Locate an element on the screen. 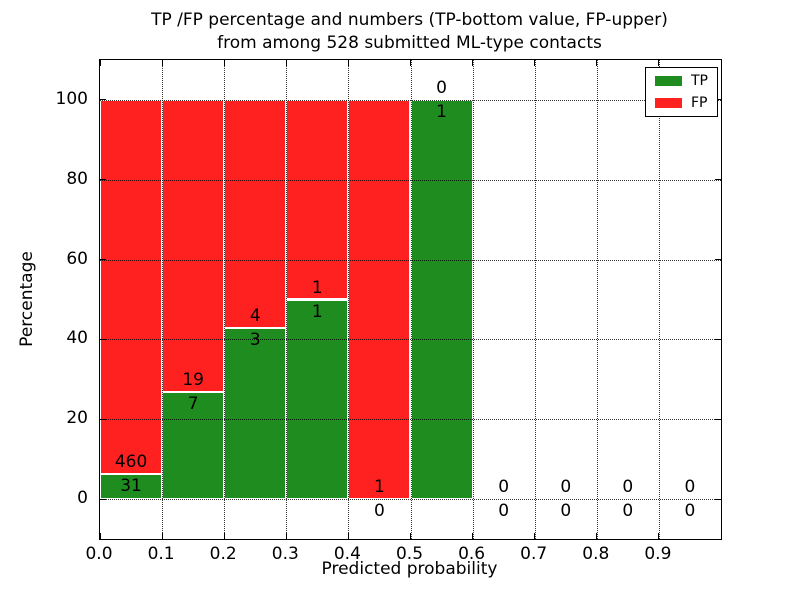 This screenshot has height=600, width=800. x-tick-label: 0.1 is located at coordinates (161, 554).